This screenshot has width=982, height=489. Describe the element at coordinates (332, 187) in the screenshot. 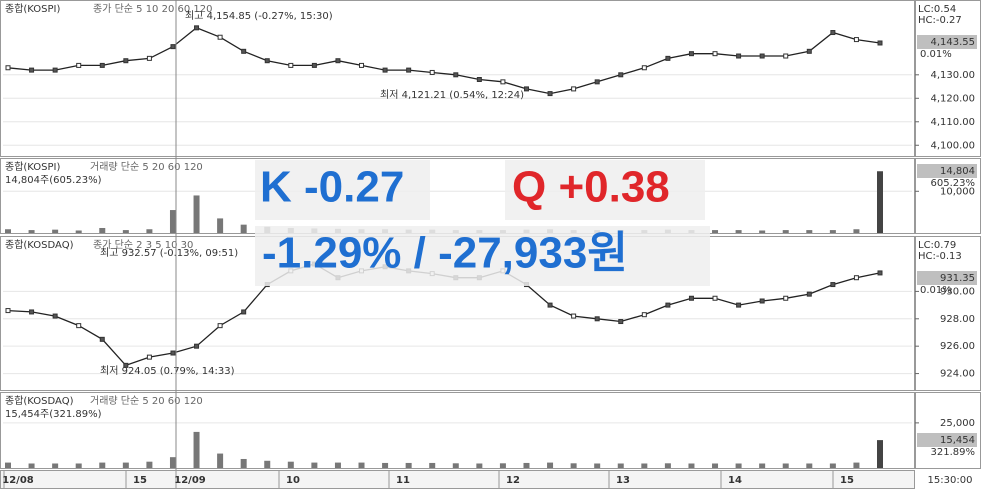

I see `kospi-change: K -0.27` at that location.